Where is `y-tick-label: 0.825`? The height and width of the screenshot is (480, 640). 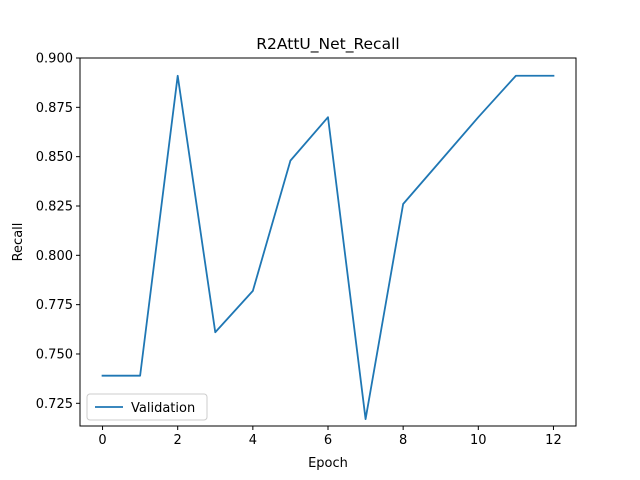 y-tick-label: 0.825 is located at coordinates (54, 206).